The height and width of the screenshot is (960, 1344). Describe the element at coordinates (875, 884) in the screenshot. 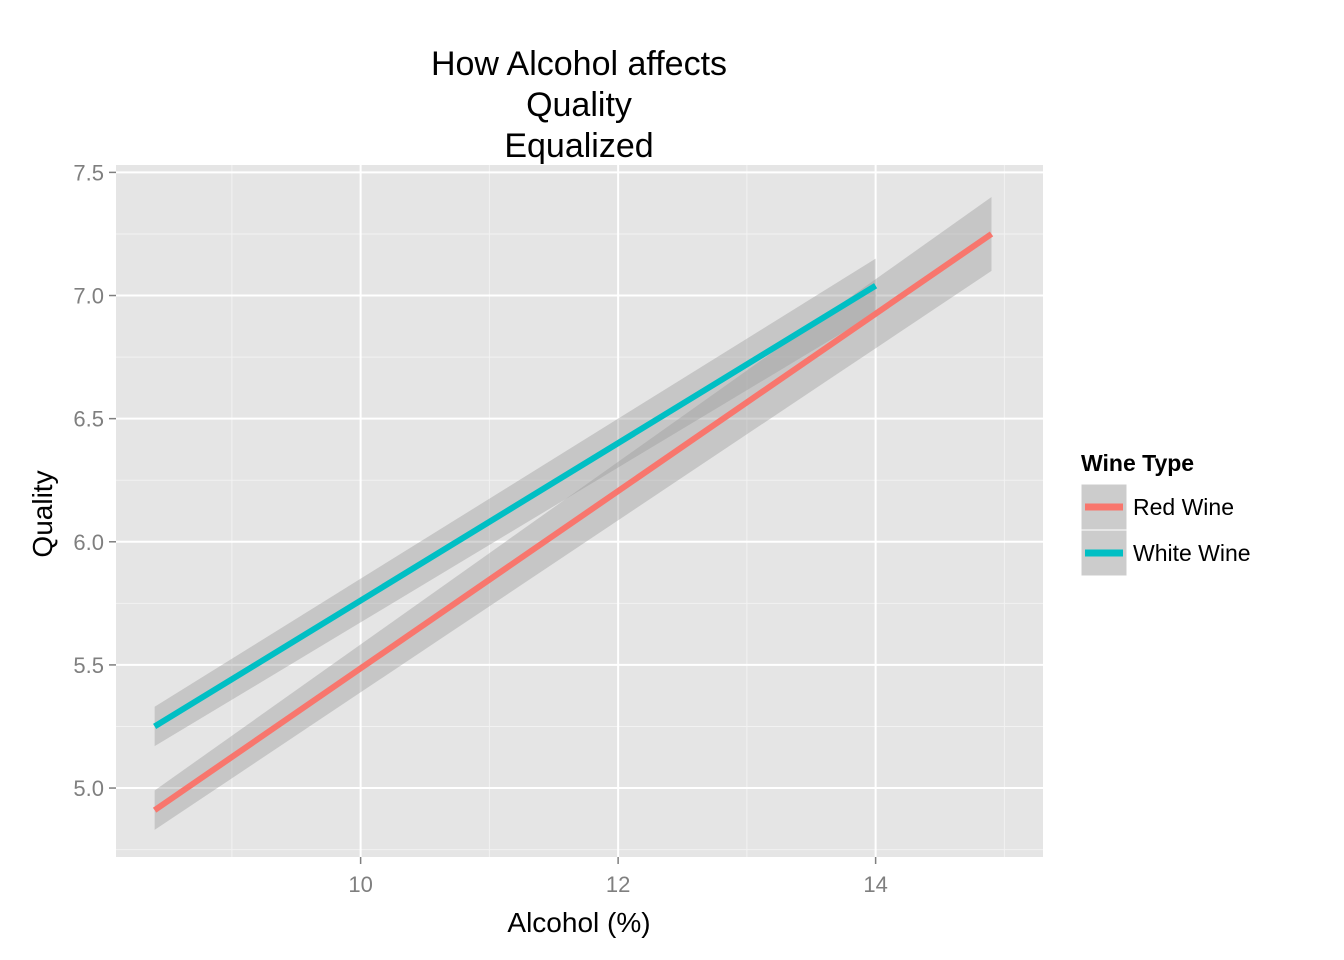

I see `x-tick-label: 14` at that location.